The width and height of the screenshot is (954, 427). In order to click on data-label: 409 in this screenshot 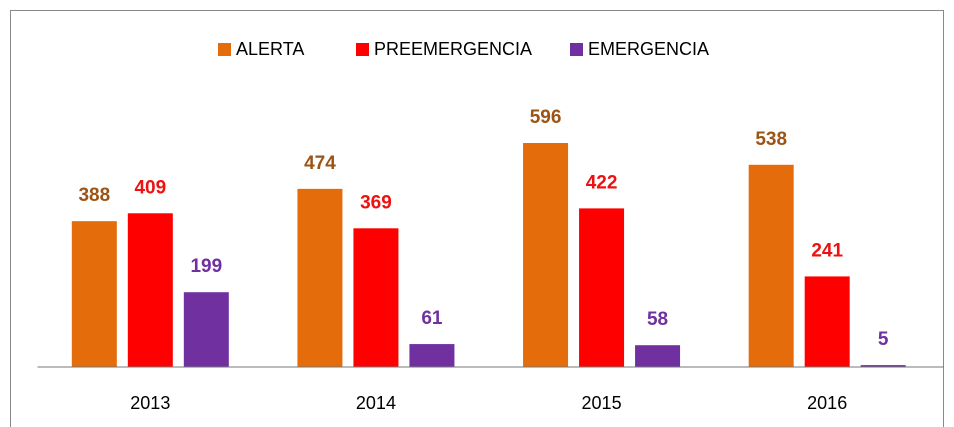, I will do `click(150, 187)`.